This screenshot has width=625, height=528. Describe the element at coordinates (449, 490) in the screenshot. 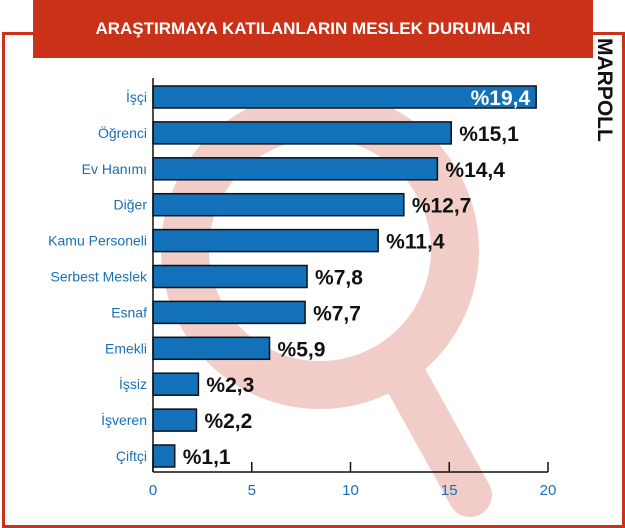

I see `x-tick-label: 15` at that location.